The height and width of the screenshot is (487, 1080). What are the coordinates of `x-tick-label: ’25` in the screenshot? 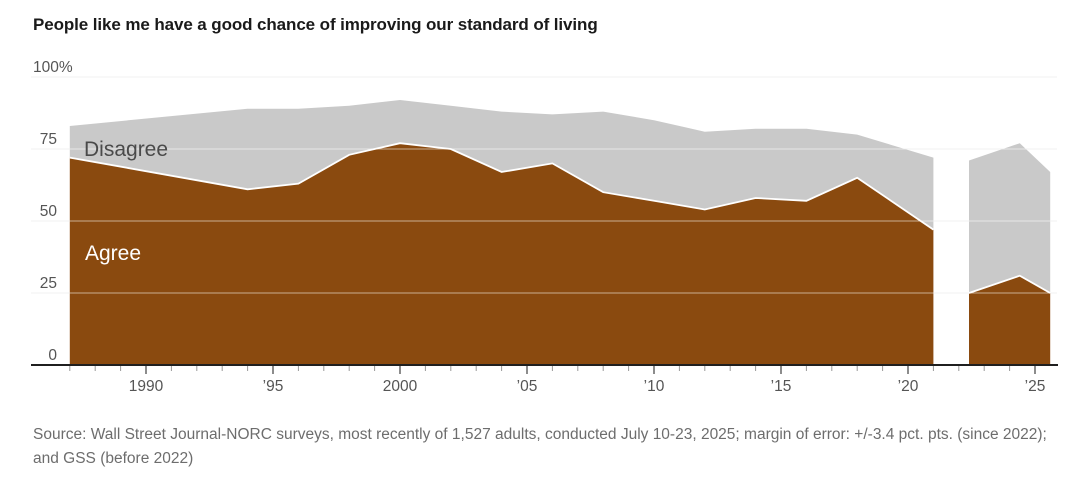 It's located at (1035, 386).